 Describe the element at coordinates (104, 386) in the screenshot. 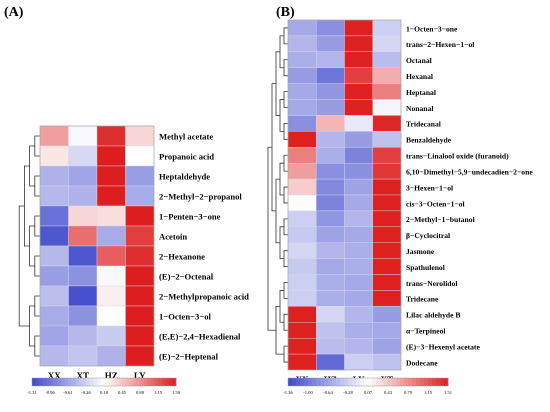

I see `color-scale: -1.31 -0.96 -0.61 -0.26 0.10 0.45 0.80 1.15 1.50` at that location.